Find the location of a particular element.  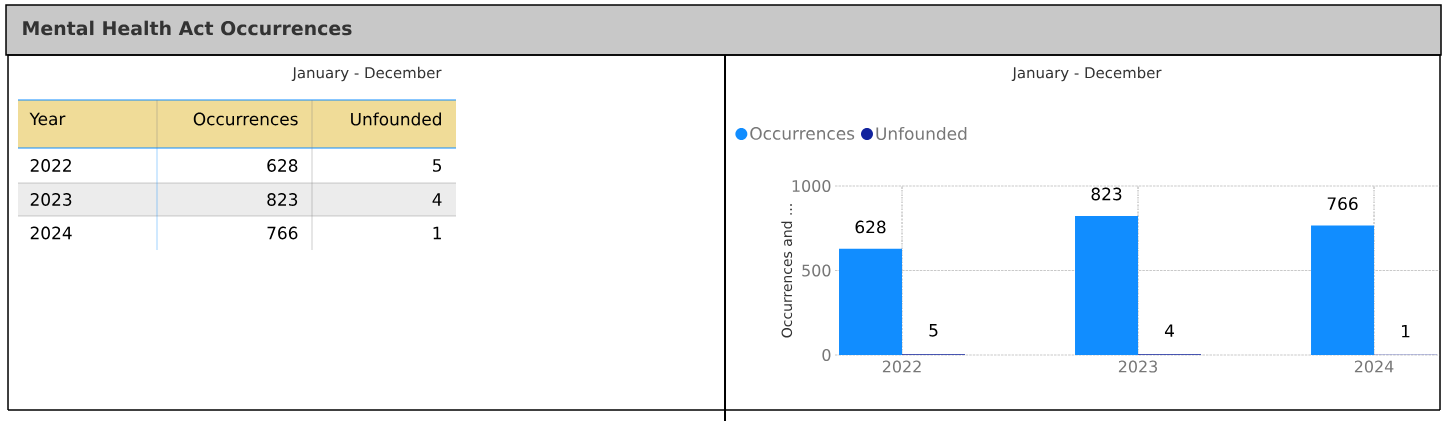

category-label: 2024 is located at coordinates (51, 233).